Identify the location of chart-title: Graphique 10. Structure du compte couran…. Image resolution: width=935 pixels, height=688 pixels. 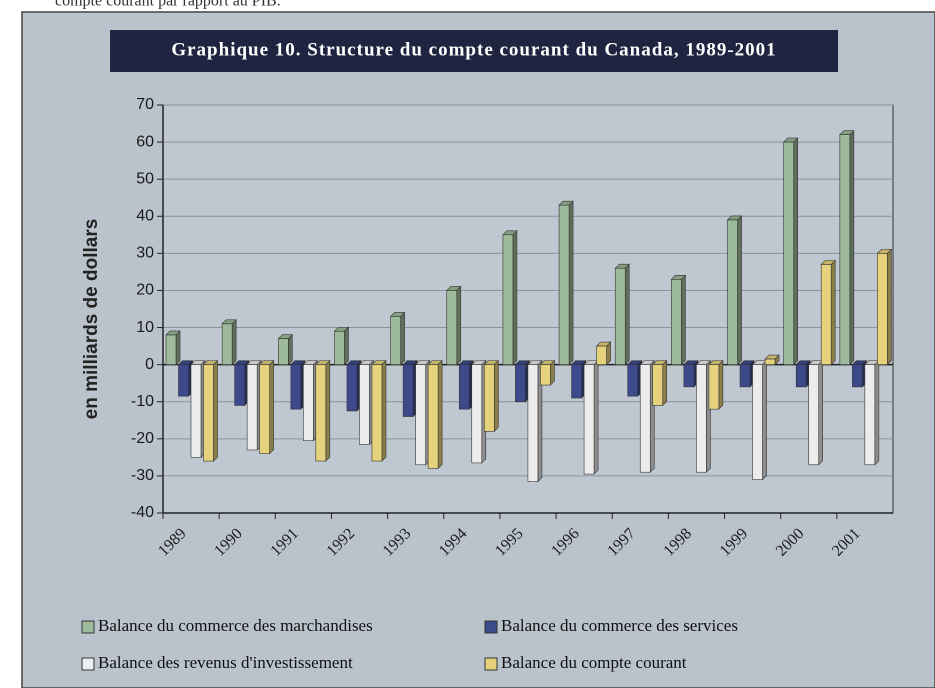
(473, 49).